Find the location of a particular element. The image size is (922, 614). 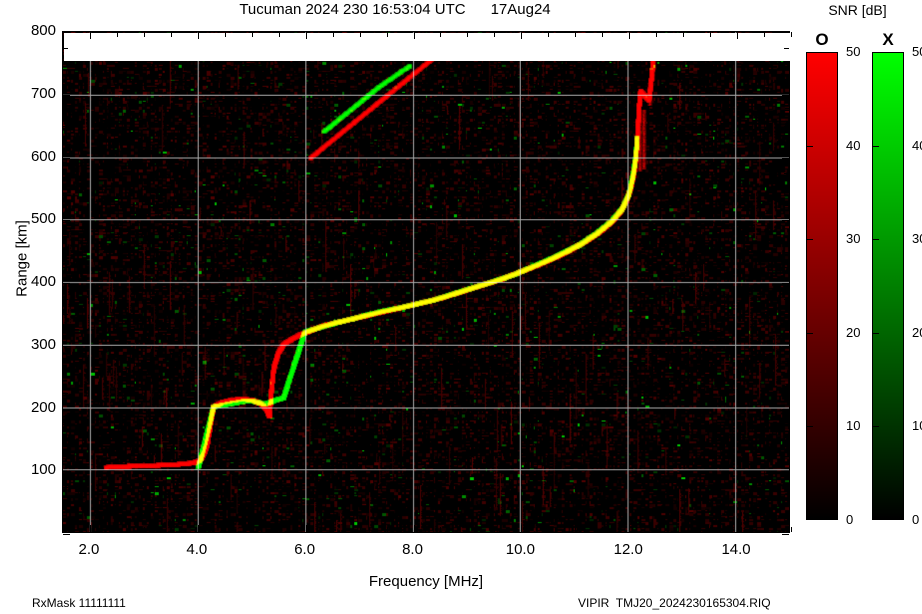

y-tick-label: 500 is located at coordinates (43, 219).